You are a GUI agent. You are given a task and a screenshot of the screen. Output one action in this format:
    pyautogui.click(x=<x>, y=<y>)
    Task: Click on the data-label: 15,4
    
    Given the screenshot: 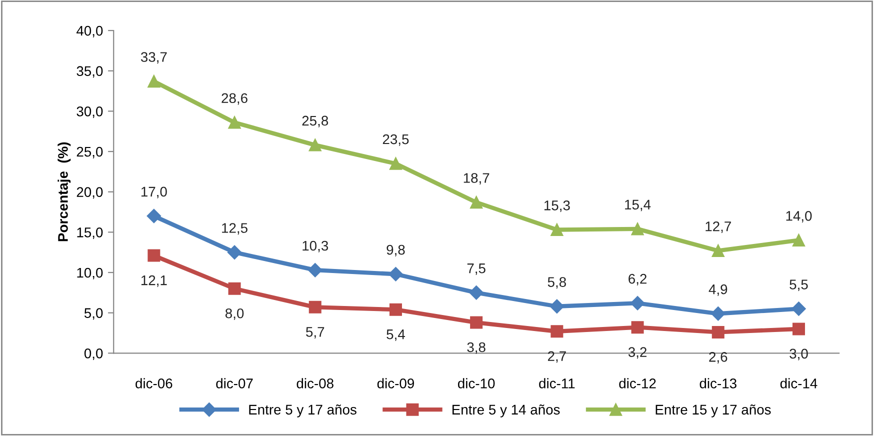 What is the action you would take?
    pyautogui.click(x=638, y=206)
    